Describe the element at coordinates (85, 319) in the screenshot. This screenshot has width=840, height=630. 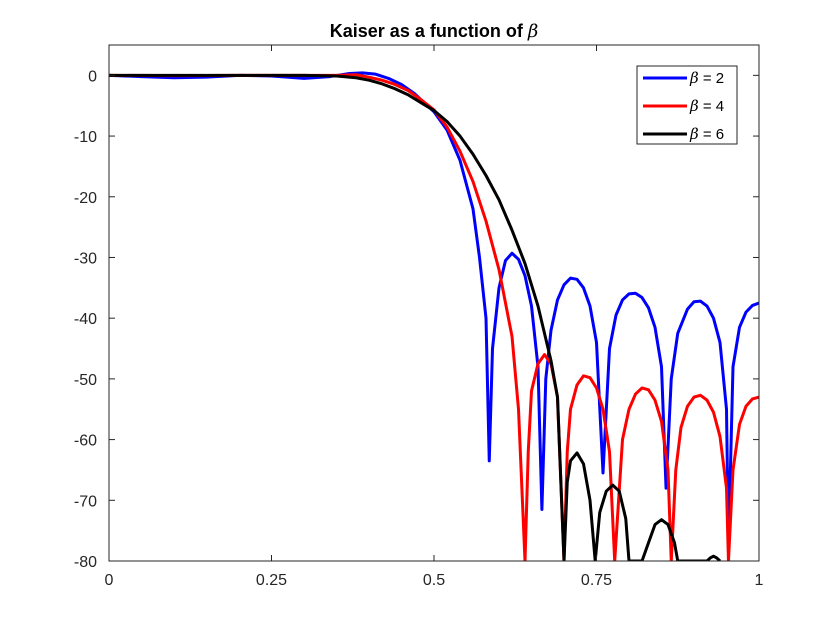
I see `y-tick-label: -40` at that location.